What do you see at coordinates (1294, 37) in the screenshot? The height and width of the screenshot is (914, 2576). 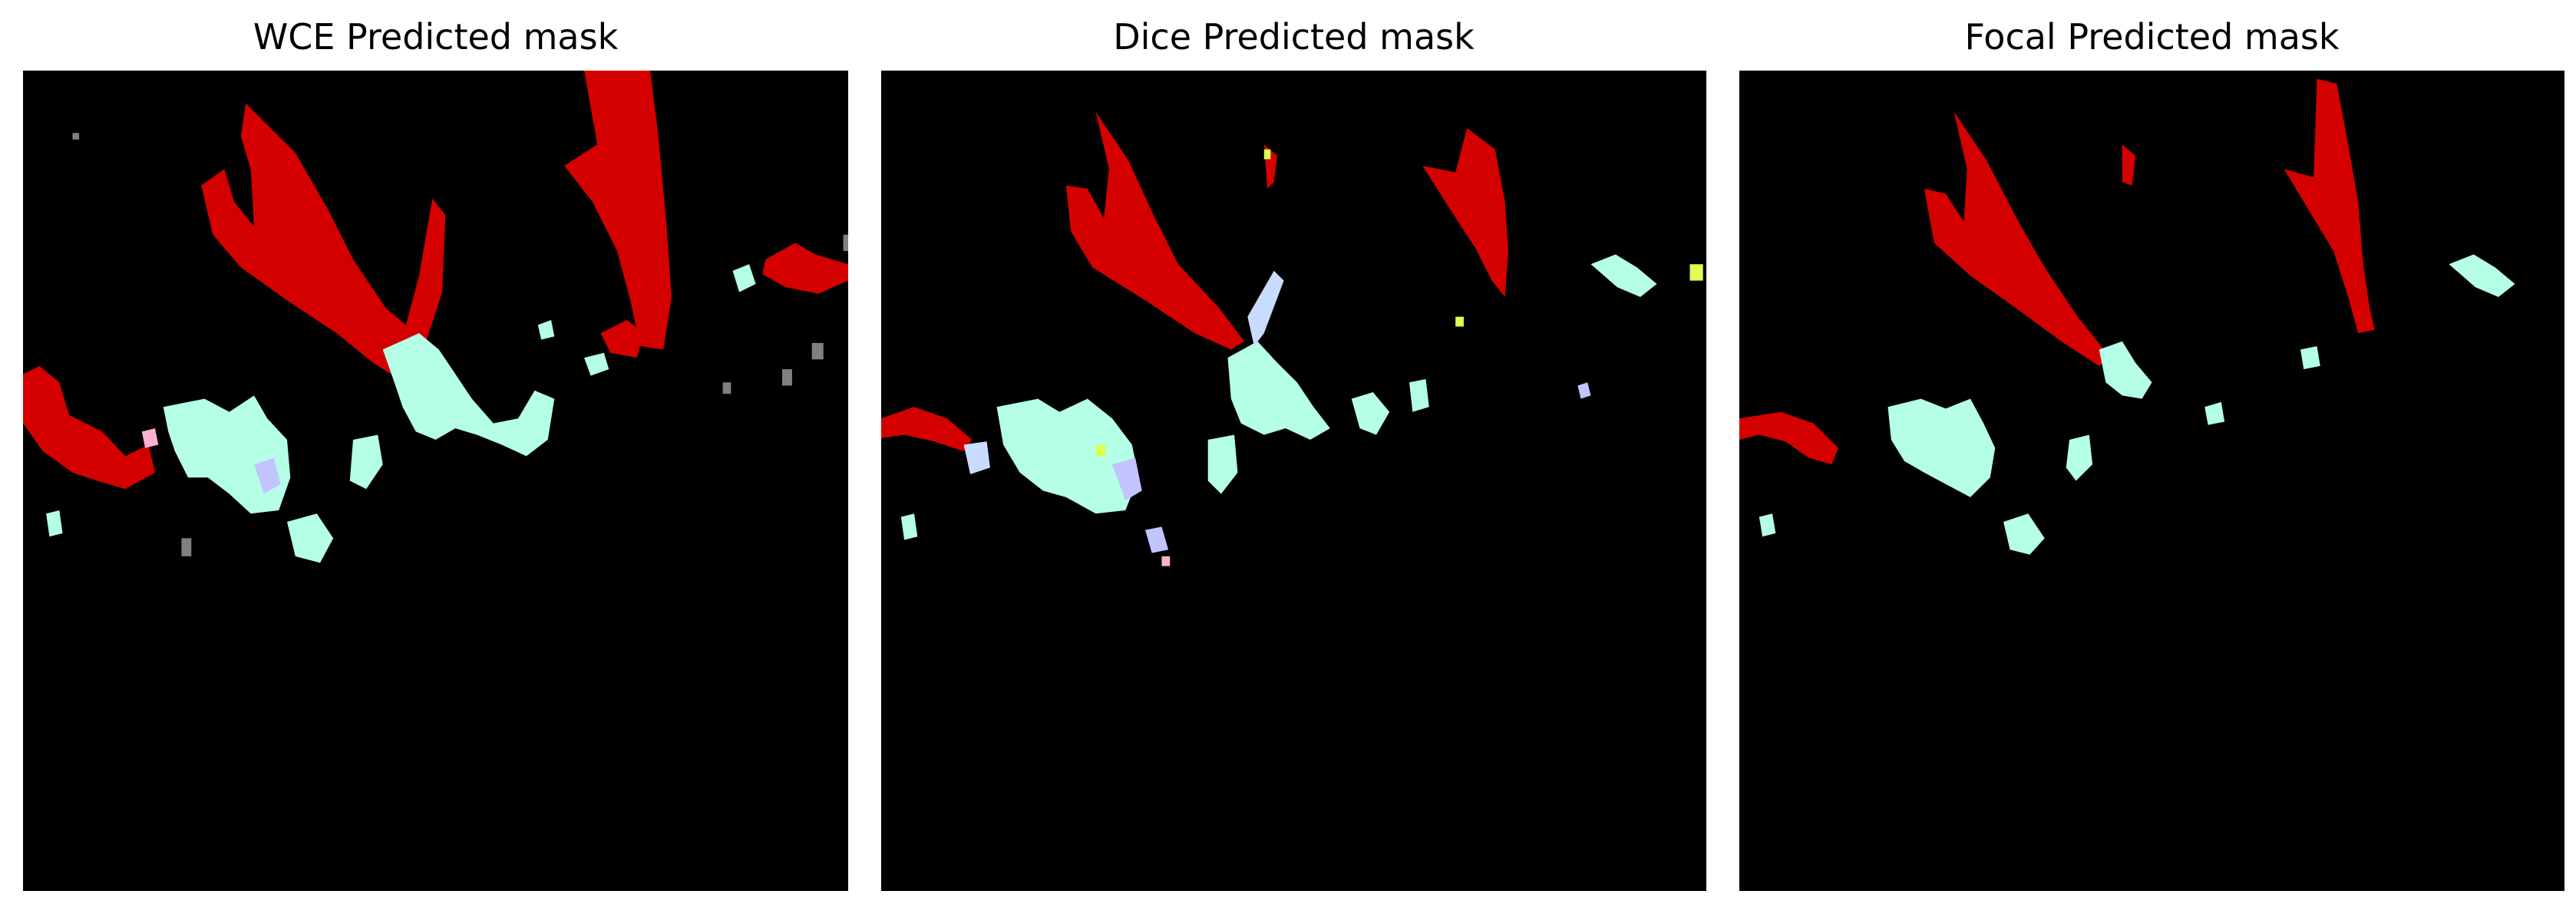 I see `panel-title: Dice Predicted mask` at bounding box center [1294, 37].